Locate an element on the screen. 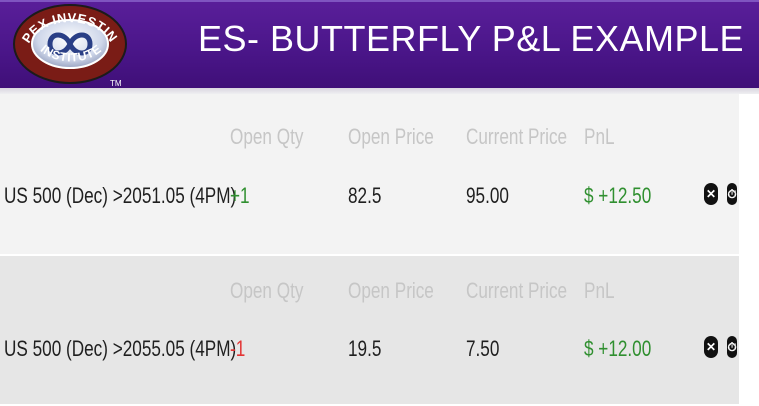 This screenshot has height=406, width=759. right-margin is located at coordinates (749, 250).